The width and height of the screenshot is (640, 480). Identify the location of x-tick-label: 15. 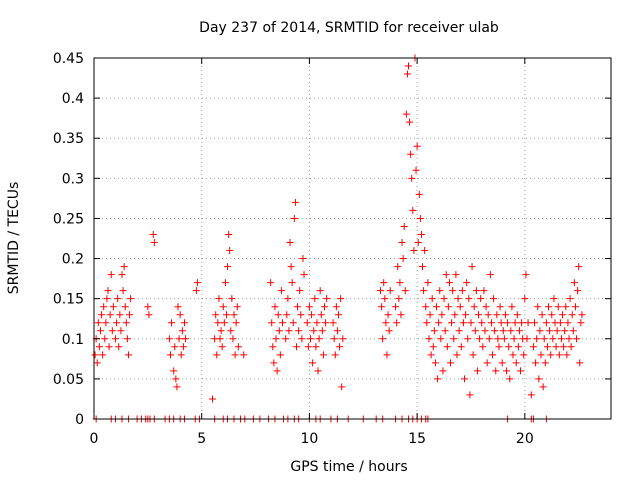
(417, 439).